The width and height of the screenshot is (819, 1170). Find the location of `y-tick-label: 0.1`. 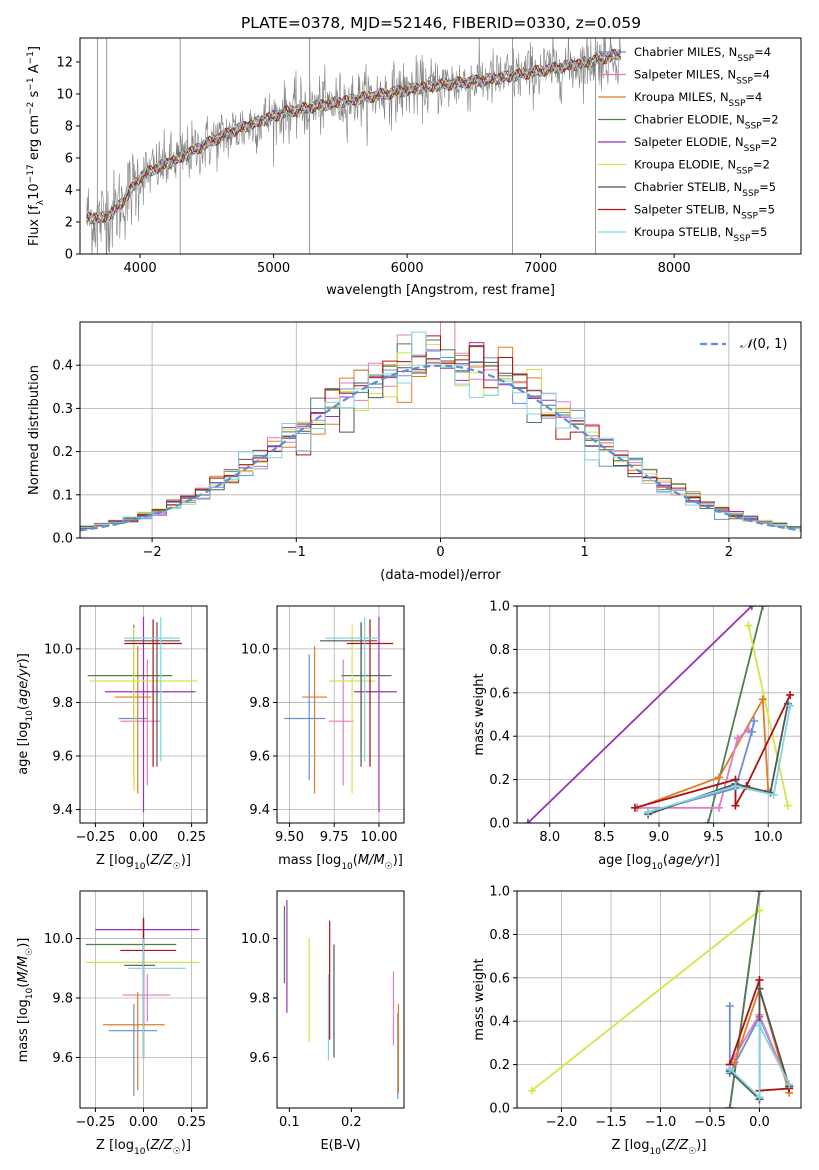

y-tick-label: 0.1 is located at coordinates (62, 495).